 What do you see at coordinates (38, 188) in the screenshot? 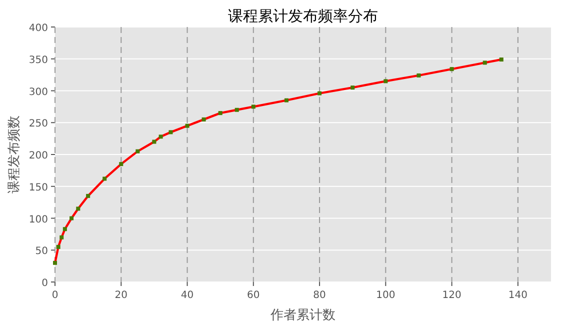
I see `y-tick-label: 150` at bounding box center [38, 188].